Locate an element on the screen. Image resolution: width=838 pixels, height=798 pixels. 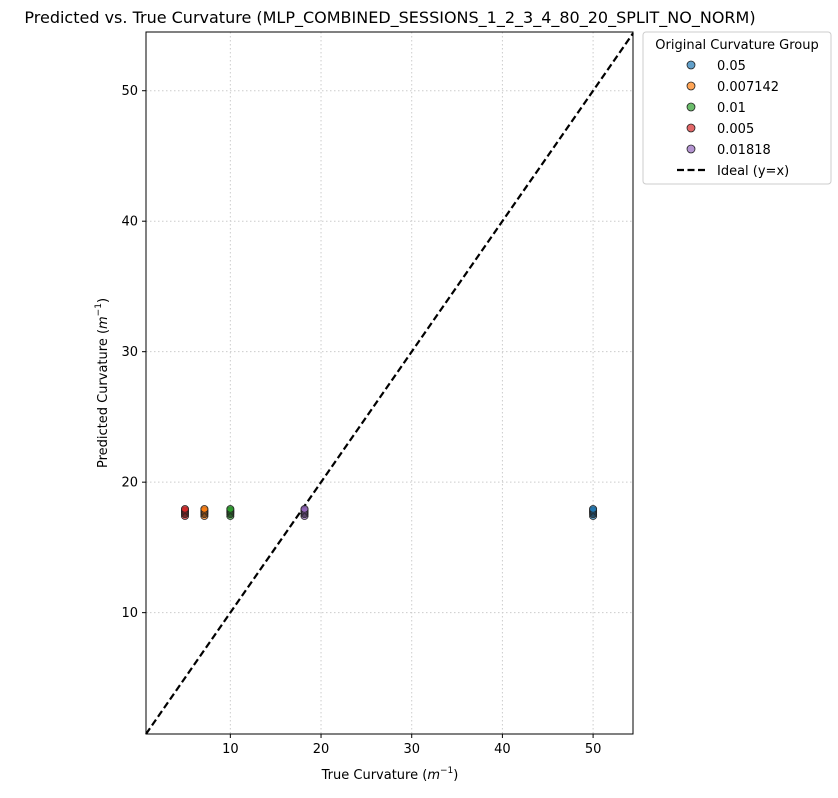
legend-items: 0.05 0.007142 0.01 0.005 0.01818 is located at coordinates (732, 108).